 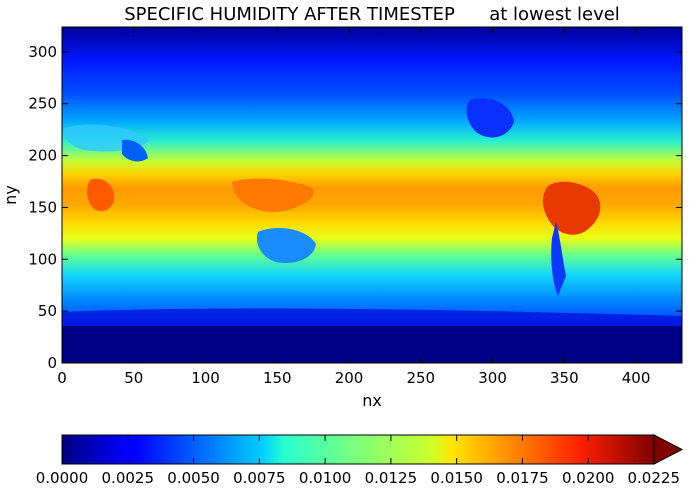 What do you see at coordinates (42, 259) in the screenshot?
I see `y-tick-label: 100` at bounding box center [42, 259].